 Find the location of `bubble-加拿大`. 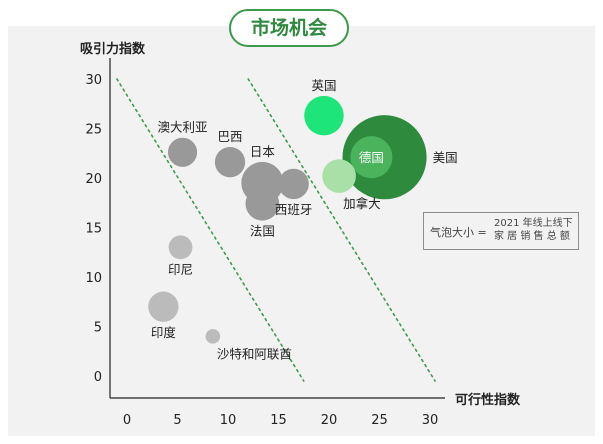

bubble-加拿大 is located at coordinates (339, 176).